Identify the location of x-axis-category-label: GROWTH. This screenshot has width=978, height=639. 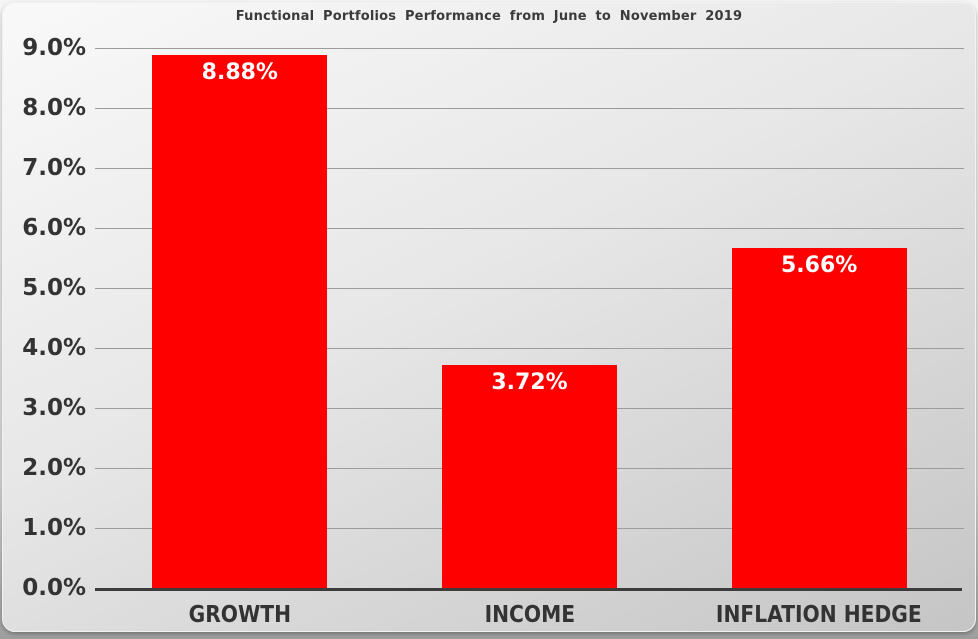
(240, 615).